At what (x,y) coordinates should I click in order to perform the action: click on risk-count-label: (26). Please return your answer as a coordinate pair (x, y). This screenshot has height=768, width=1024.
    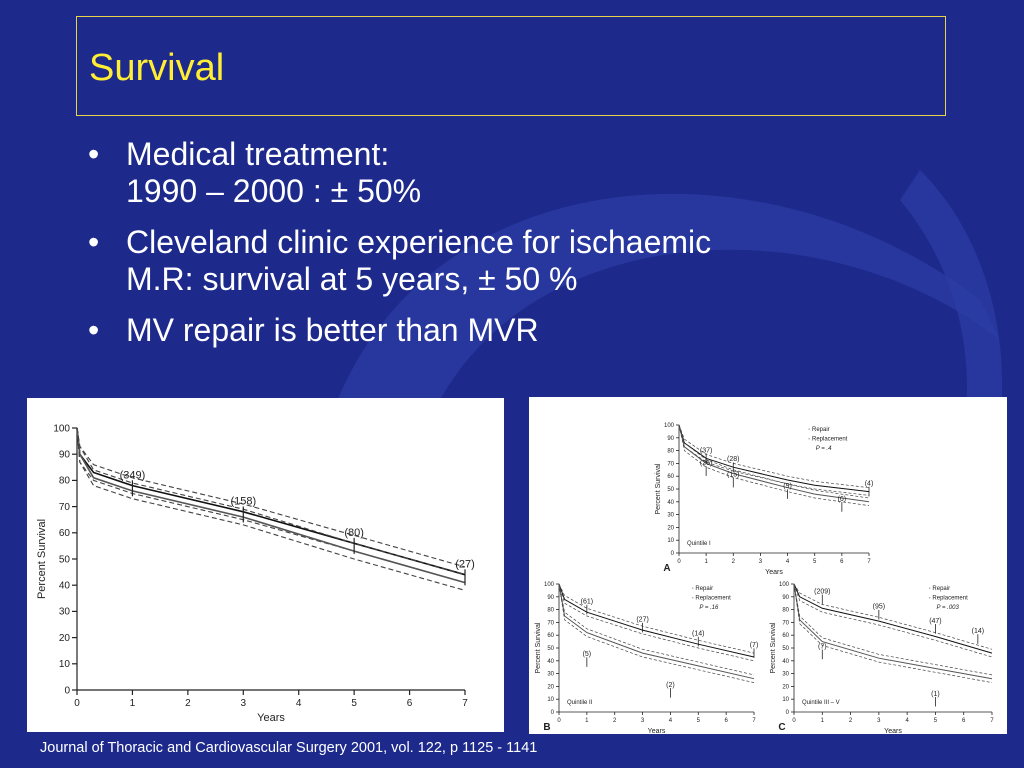
    Looking at the image, I should click on (706, 463).